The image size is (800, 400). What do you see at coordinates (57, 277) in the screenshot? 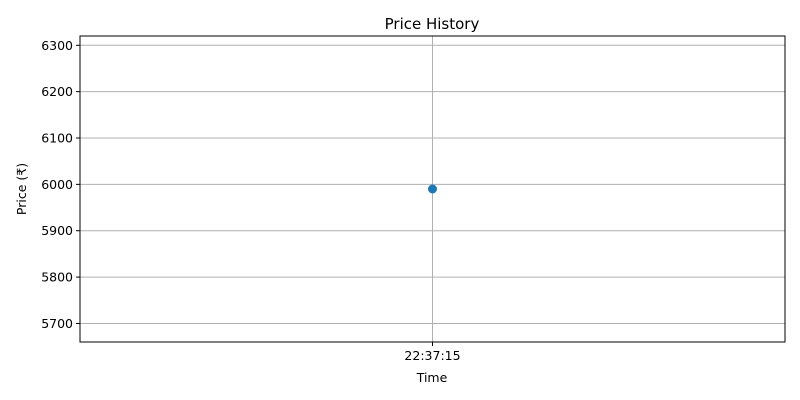
I see `y-tick-label-1: 5800` at bounding box center [57, 277].